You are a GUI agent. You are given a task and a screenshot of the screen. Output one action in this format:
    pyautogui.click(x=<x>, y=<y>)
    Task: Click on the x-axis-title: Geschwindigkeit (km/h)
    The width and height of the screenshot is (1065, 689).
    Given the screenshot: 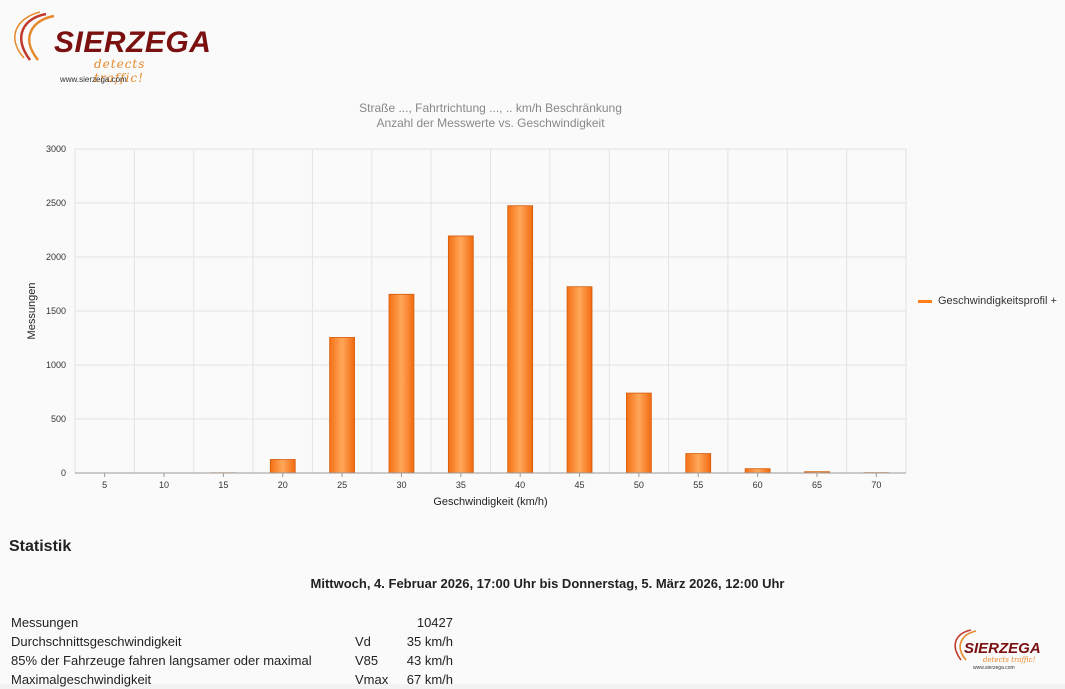 What is the action you would take?
    pyautogui.click(x=490, y=502)
    